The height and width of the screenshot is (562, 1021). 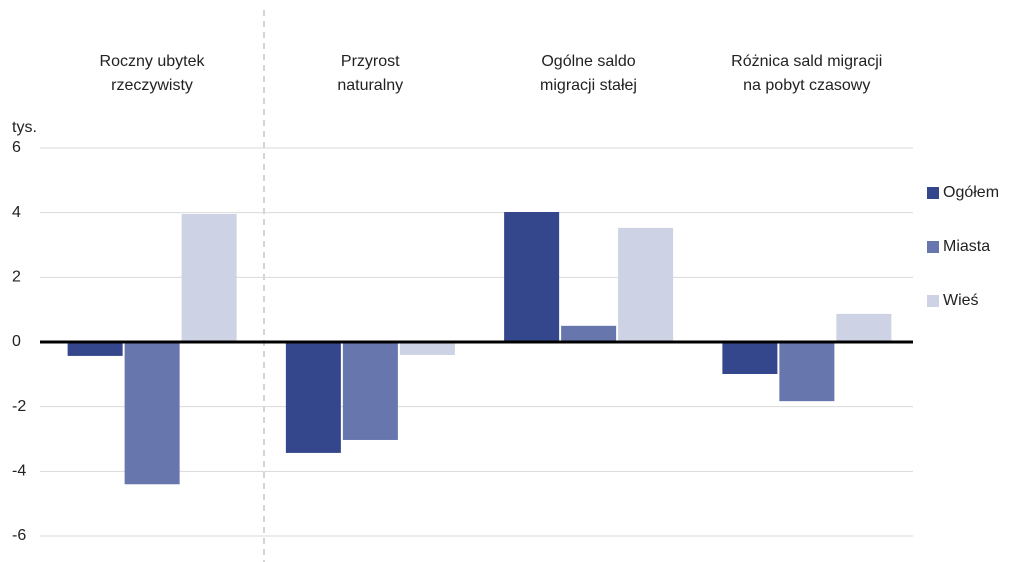 What do you see at coordinates (370, 73) in the screenshot?
I see `category-label: Przyrost naturalny` at bounding box center [370, 73].